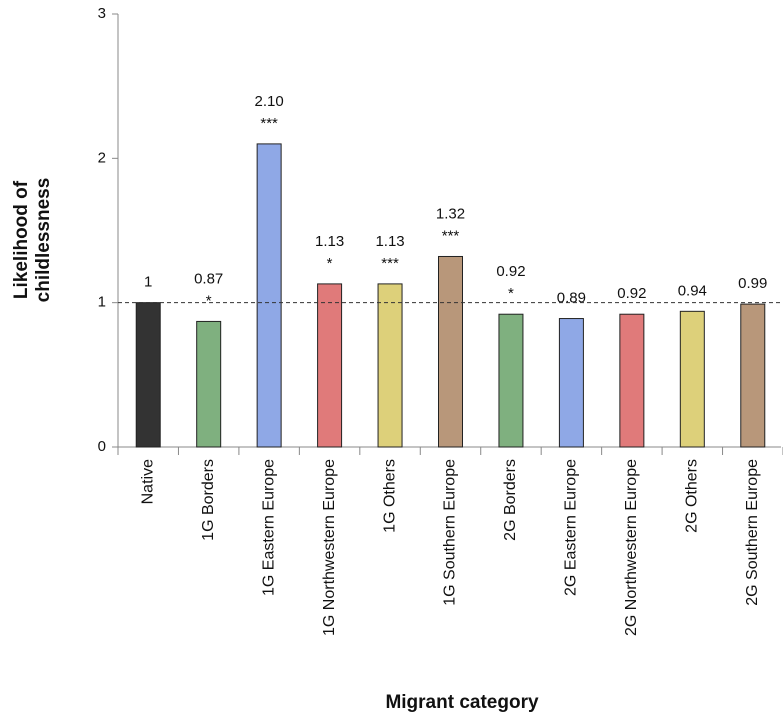 This screenshot has width=783, height=717. Describe the element at coordinates (208, 278) in the screenshot. I see `value-label: 0.87` at that location.